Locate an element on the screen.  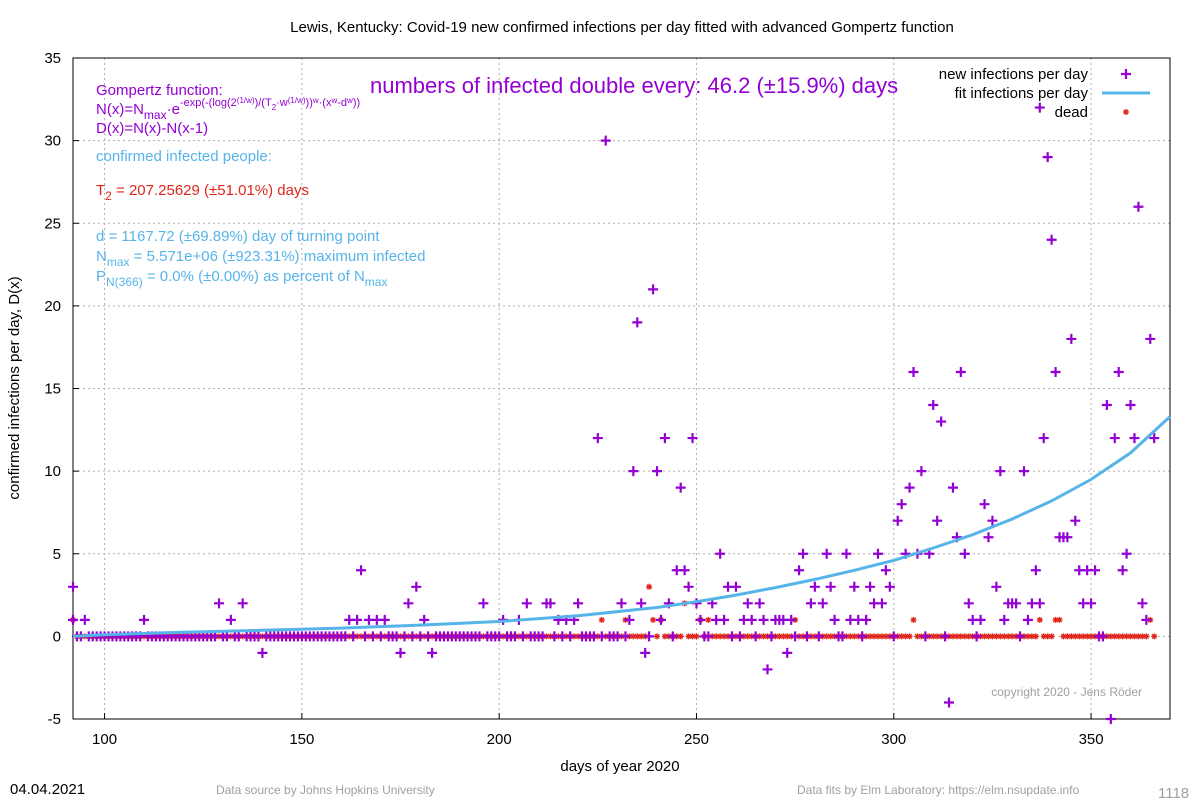
gompertz-title: Gompertz function: is located at coordinates (159, 90).